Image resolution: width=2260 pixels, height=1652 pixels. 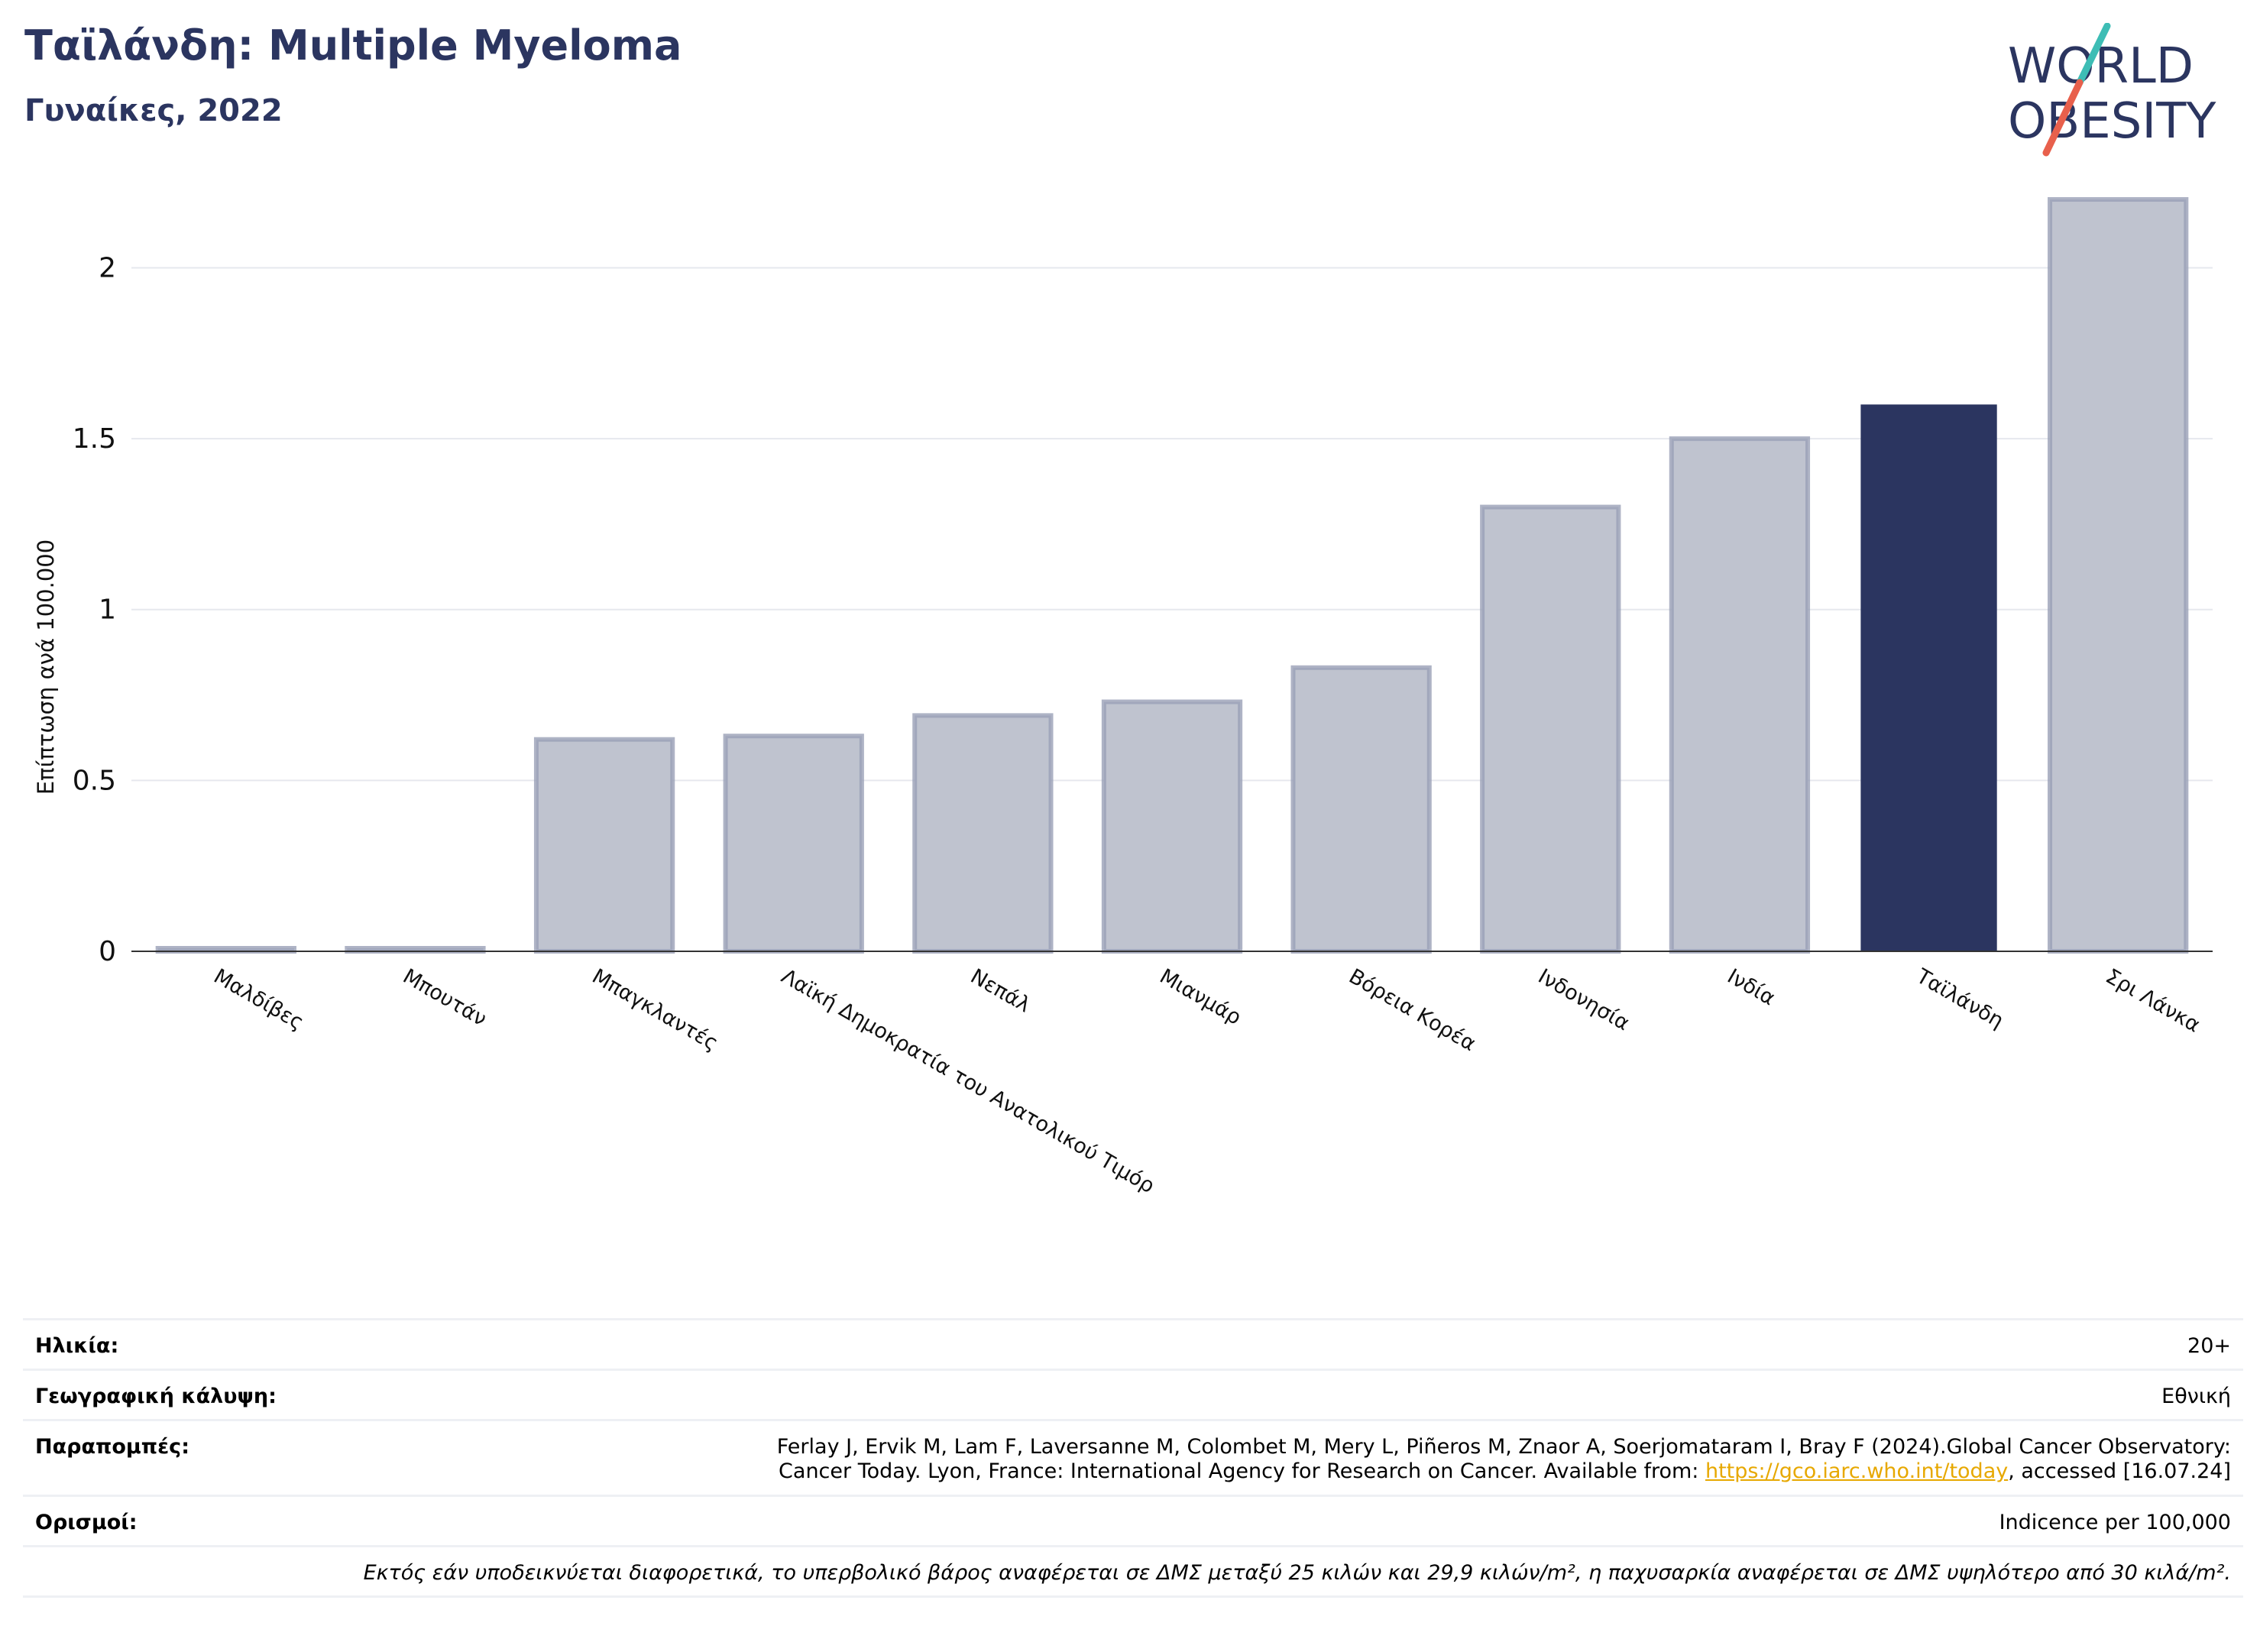 I want to click on x-tick-label: Μιανμάρ, so click(x=1200, y=997).